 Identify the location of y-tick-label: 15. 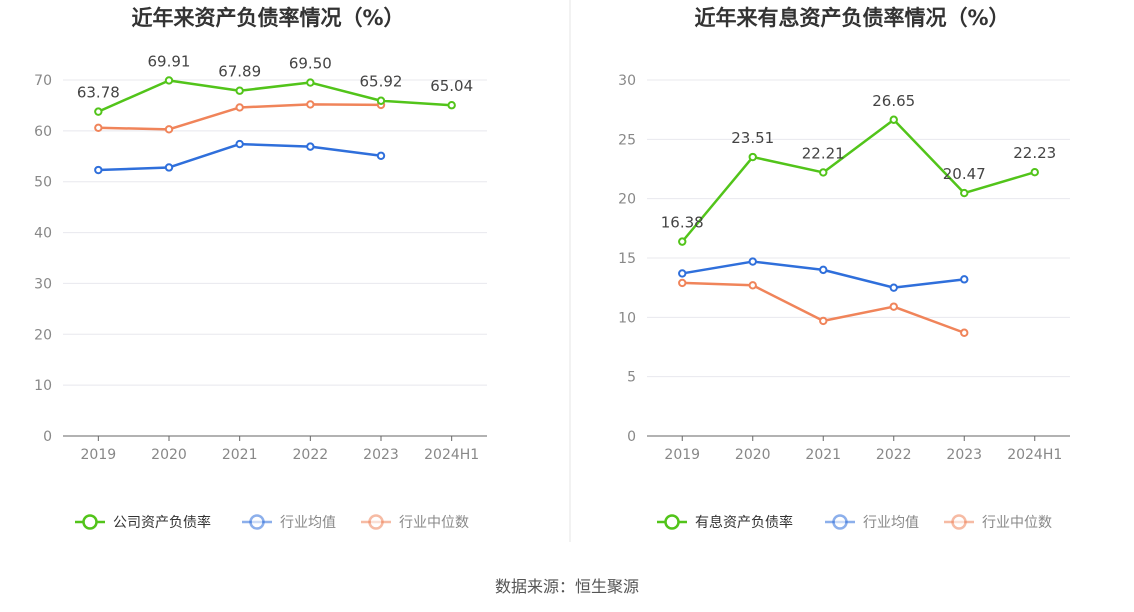
(627, 259).